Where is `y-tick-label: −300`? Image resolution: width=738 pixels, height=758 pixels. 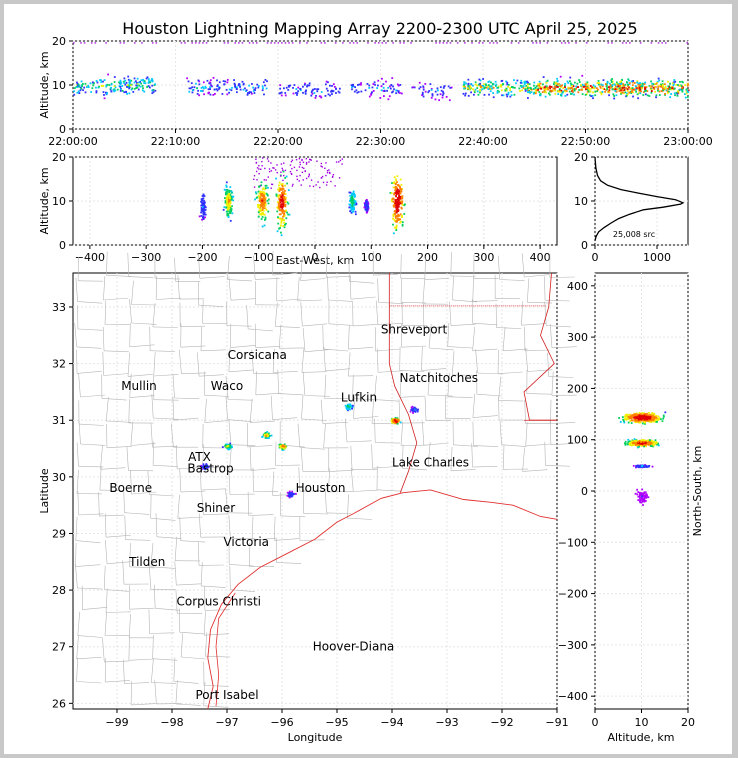 y-tick-label: −300 is located at coordinates (573, 645).